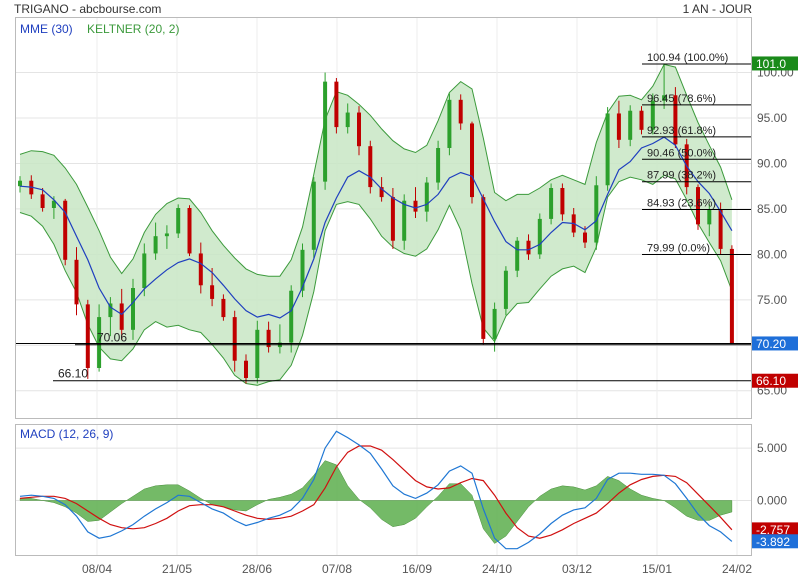  I want to click on period-label: 1 AN - JOUR, so click(718, 9).